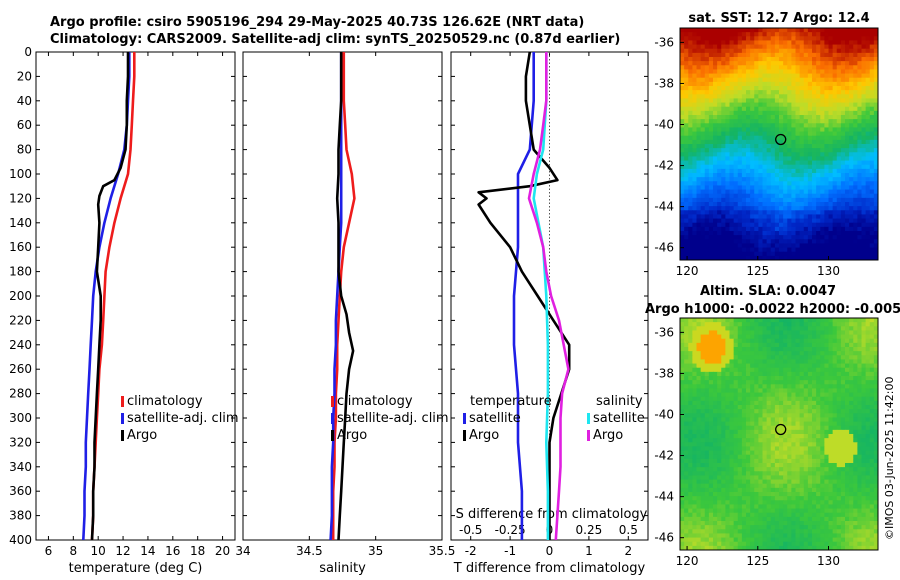  Describe the element at coordinates (589, 551) in the screenshot. I see `differences-xtick-label: 1` at that location.